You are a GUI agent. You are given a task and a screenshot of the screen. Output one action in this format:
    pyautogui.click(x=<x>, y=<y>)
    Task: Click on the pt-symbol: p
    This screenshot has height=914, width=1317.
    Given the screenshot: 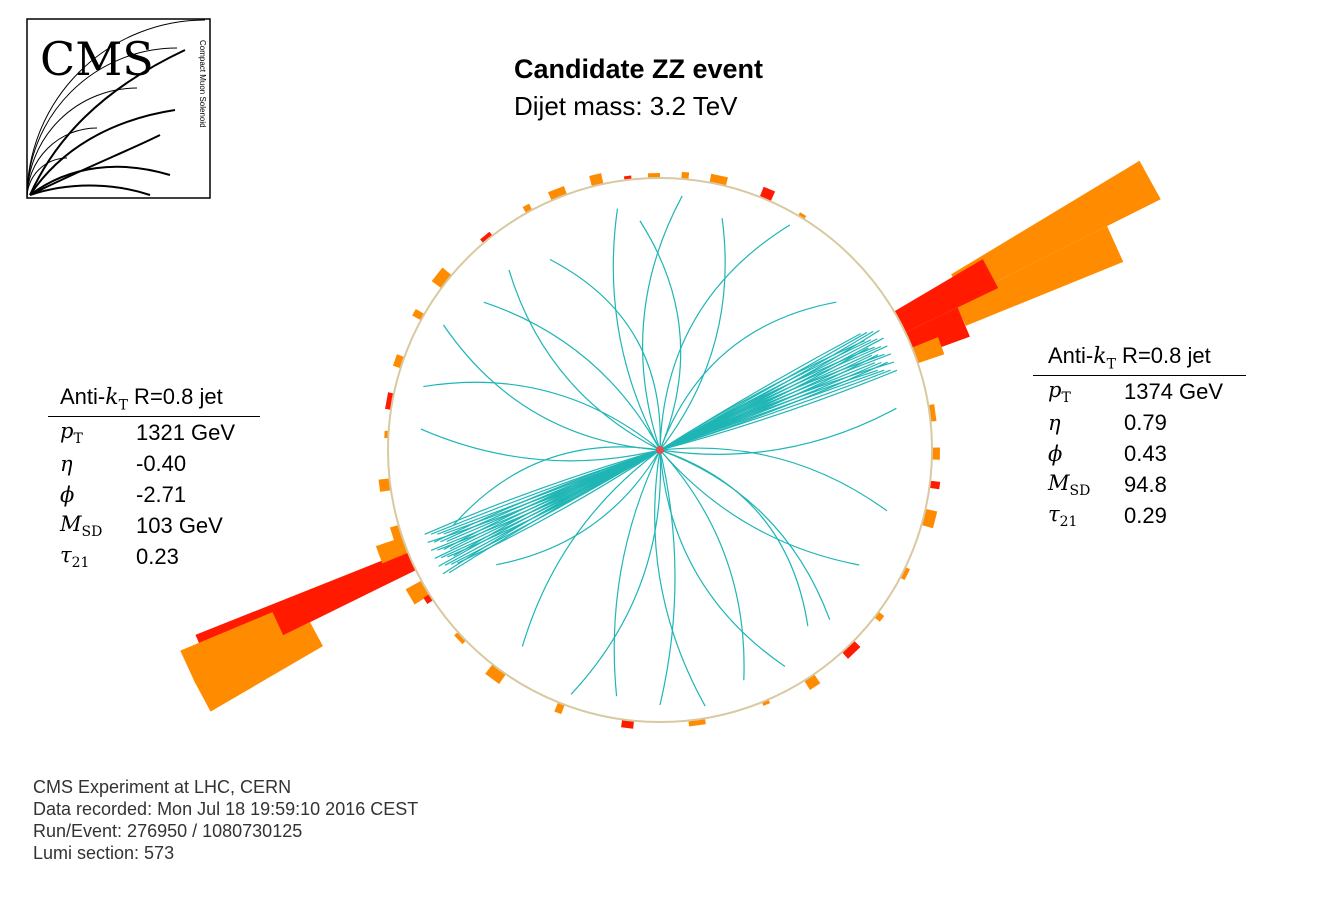 What is the action you would take?
    pyautogui.click(x=67, y=430)
    